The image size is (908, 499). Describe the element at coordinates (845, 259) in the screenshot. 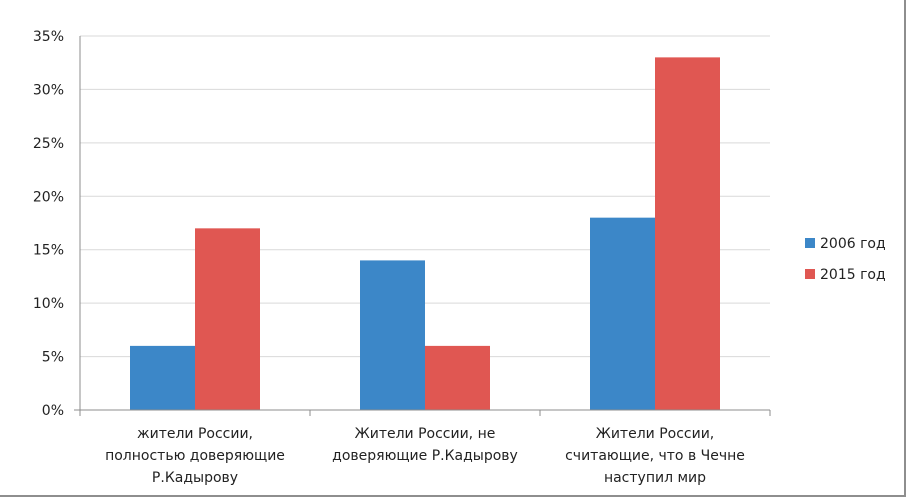

I see `legend: 2006 год 2015 год` at that location.